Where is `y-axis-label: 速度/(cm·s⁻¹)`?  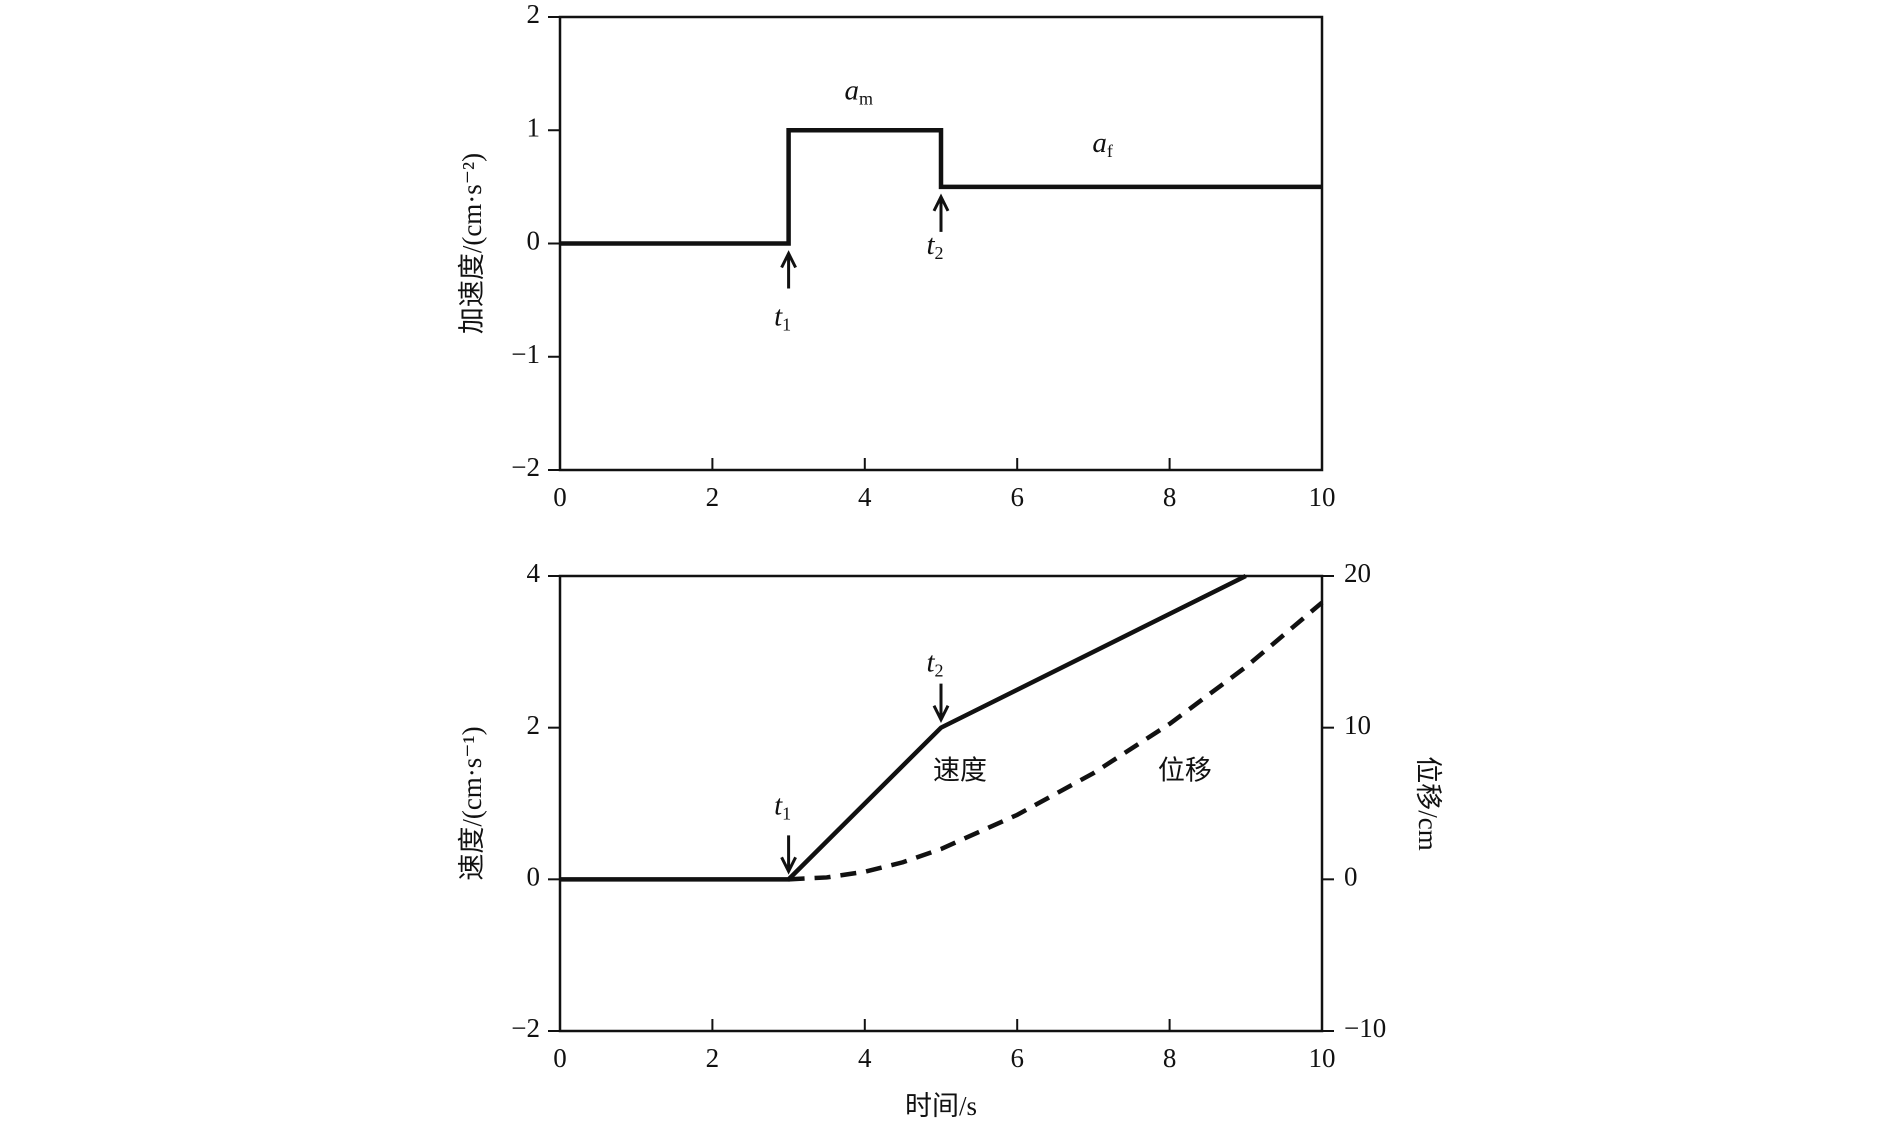 y-axis-label: 速度/(cm·s⁻¹) is located at coordinates (472, 803).